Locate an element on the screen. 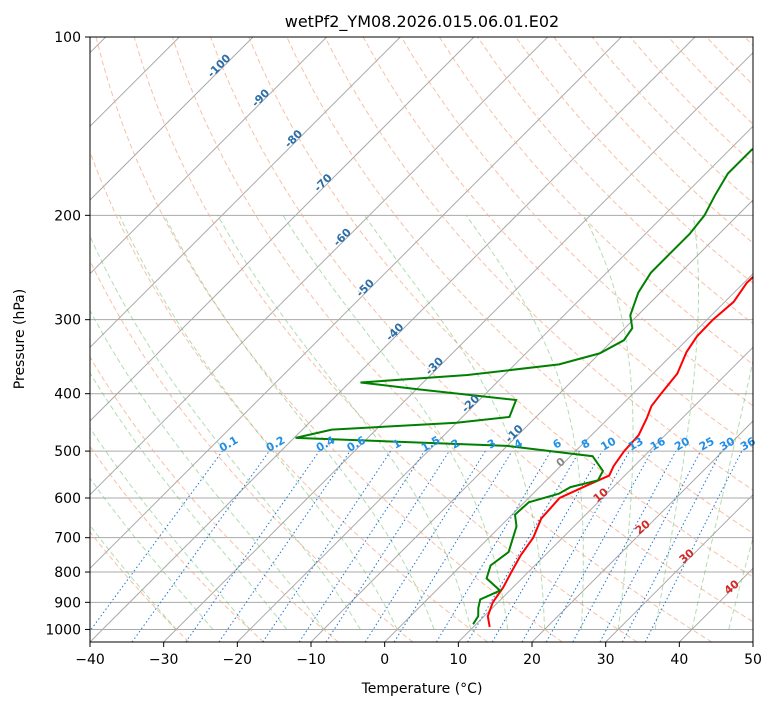 The height and width of the screenshot is (708, 775). y-tick-label: 500 is located at coordinates (67, 452).